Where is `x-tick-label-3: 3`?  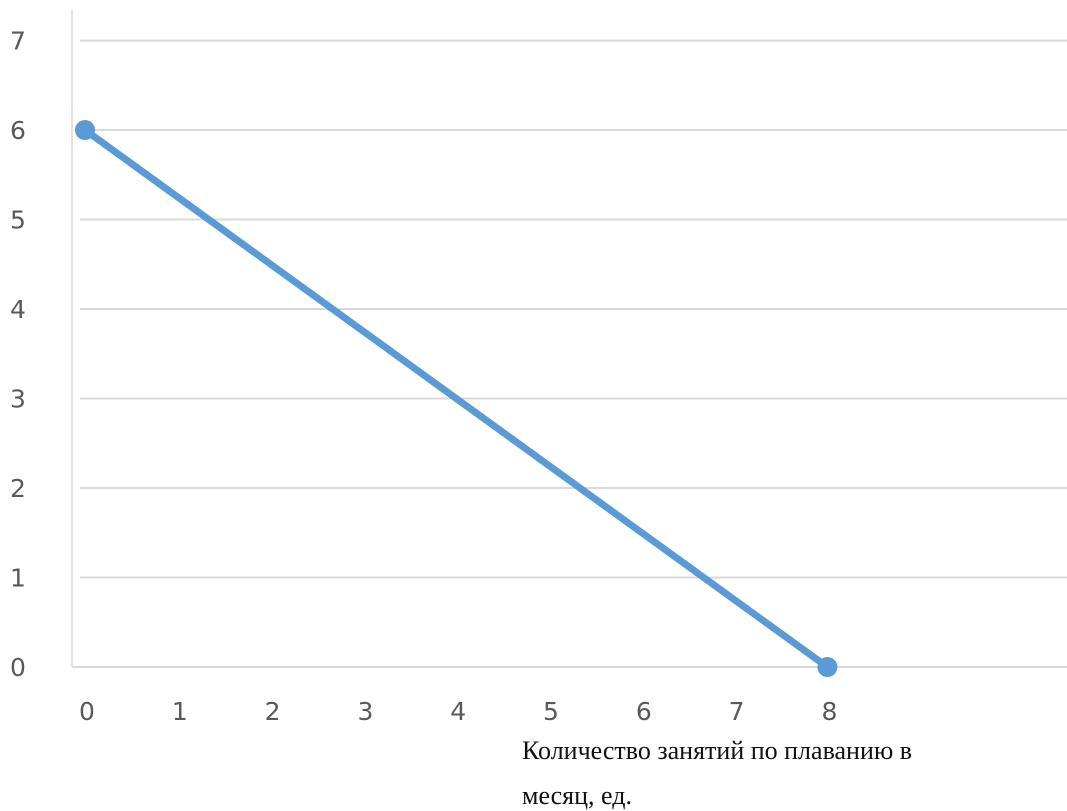
x-tick-label-3: 3 is located at coordinates (365, 711).